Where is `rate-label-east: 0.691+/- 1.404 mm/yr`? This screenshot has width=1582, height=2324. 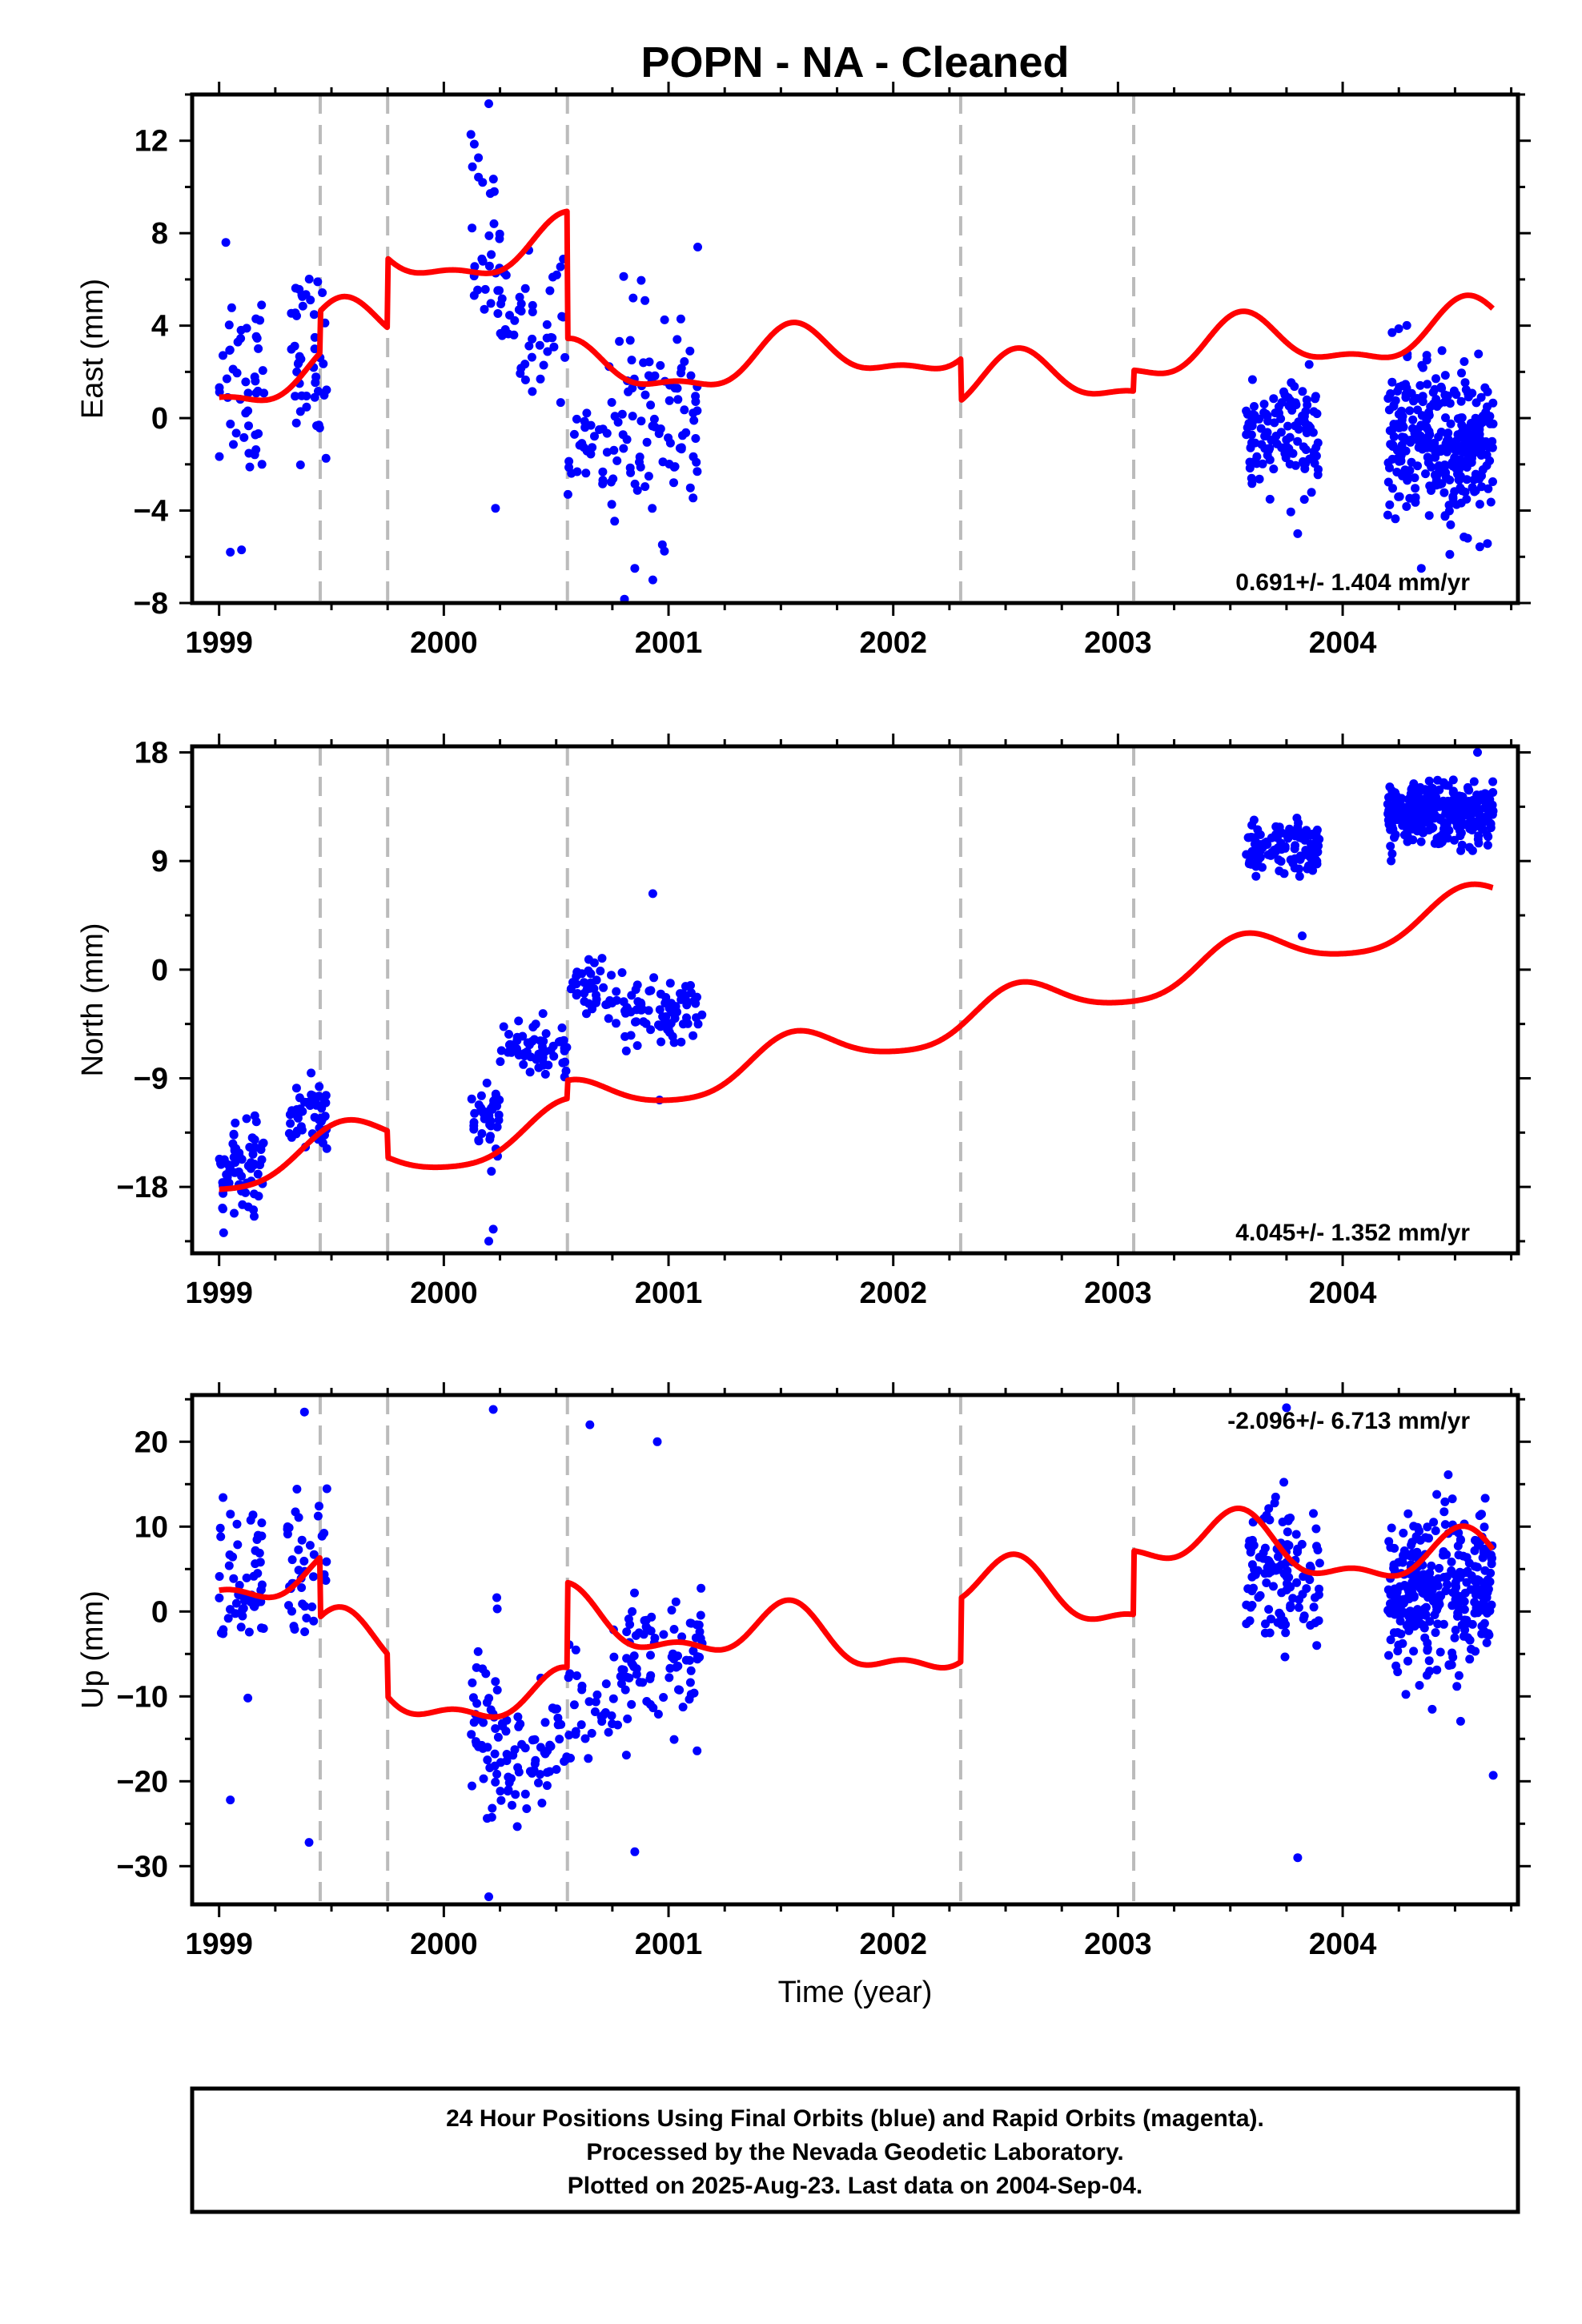
rate-label-east: 0.691+/- 1.404 mm/yr is located at coordinates (1353, 582).